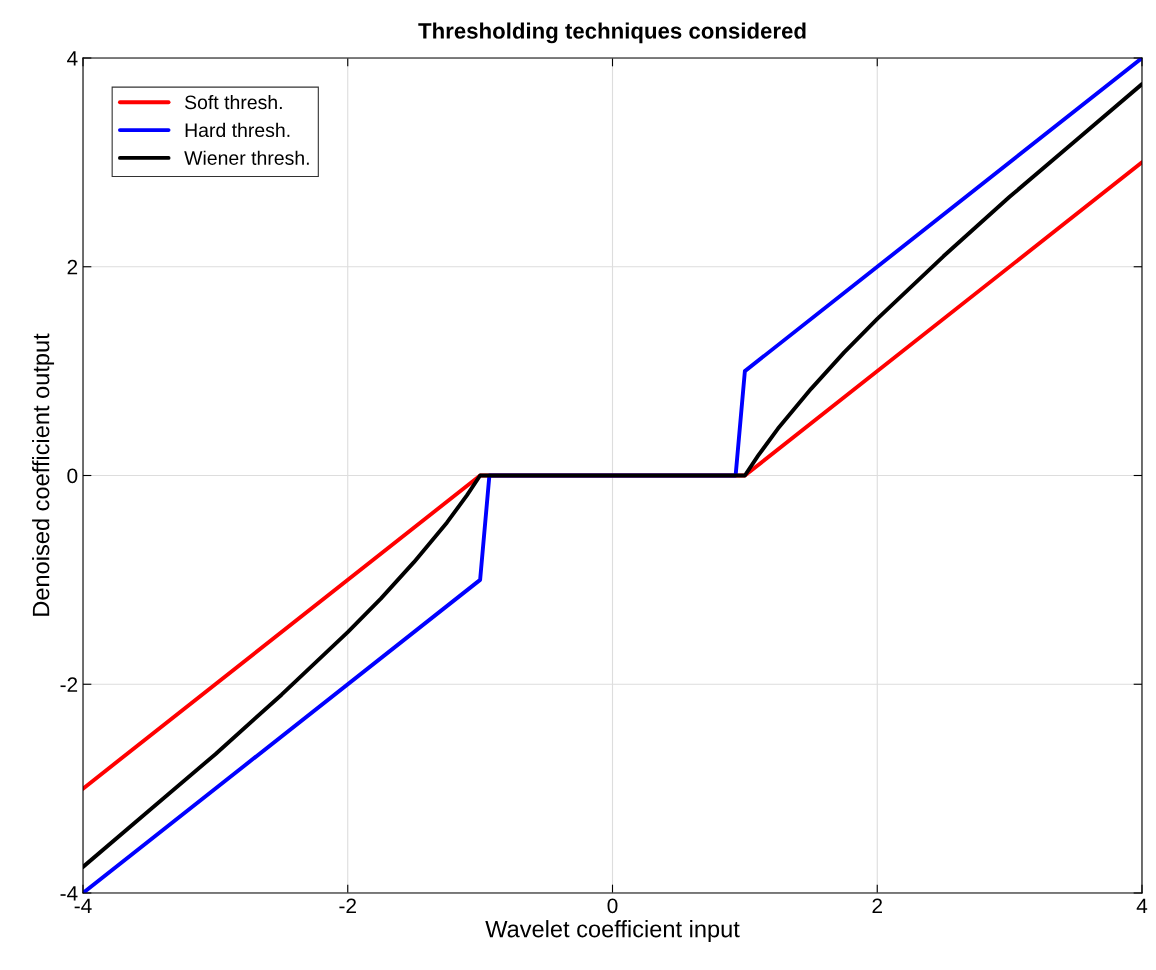 This screenshot has width=1156, height=970. I want to click on x-tick-label: 2, so click(877, 905).